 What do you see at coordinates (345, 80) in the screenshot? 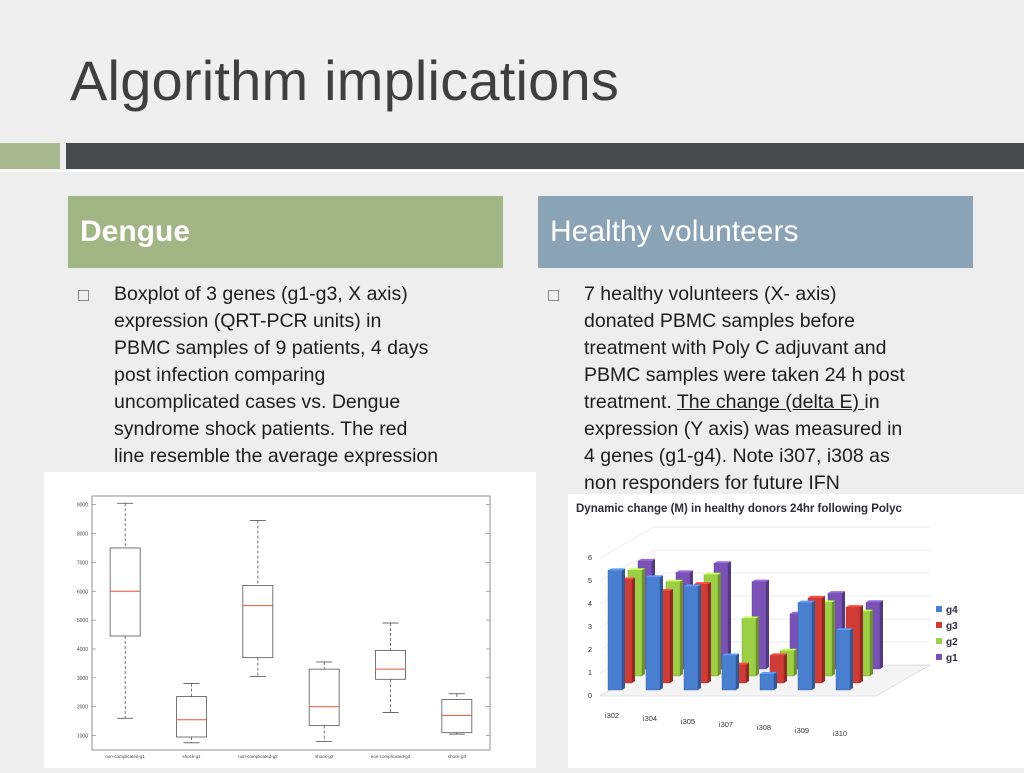
I see `slide-title: Algorithm implications` at bounding box center [345, 80].